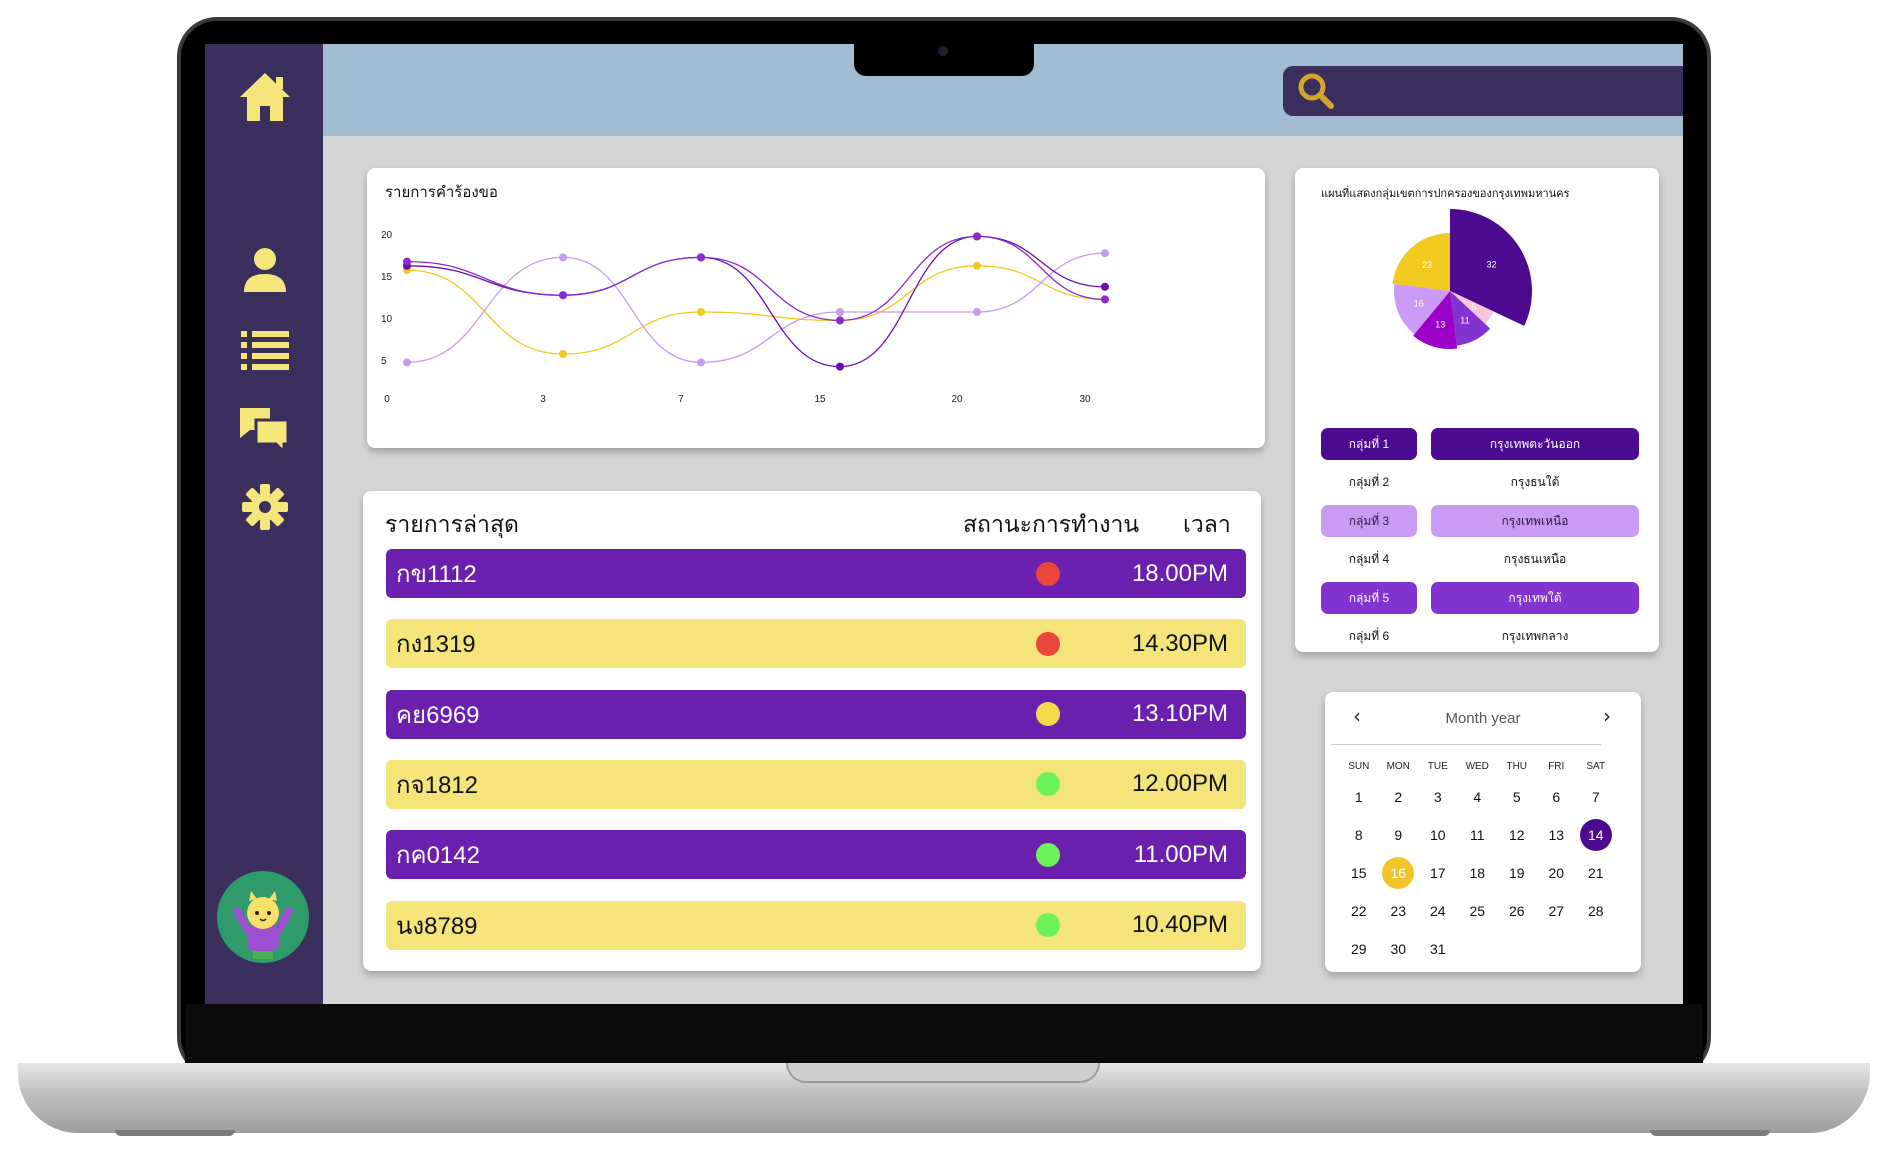  Describe the element at coordinates (1557, 797) in the screenshot. I see `calendar-day: 6` at that location.